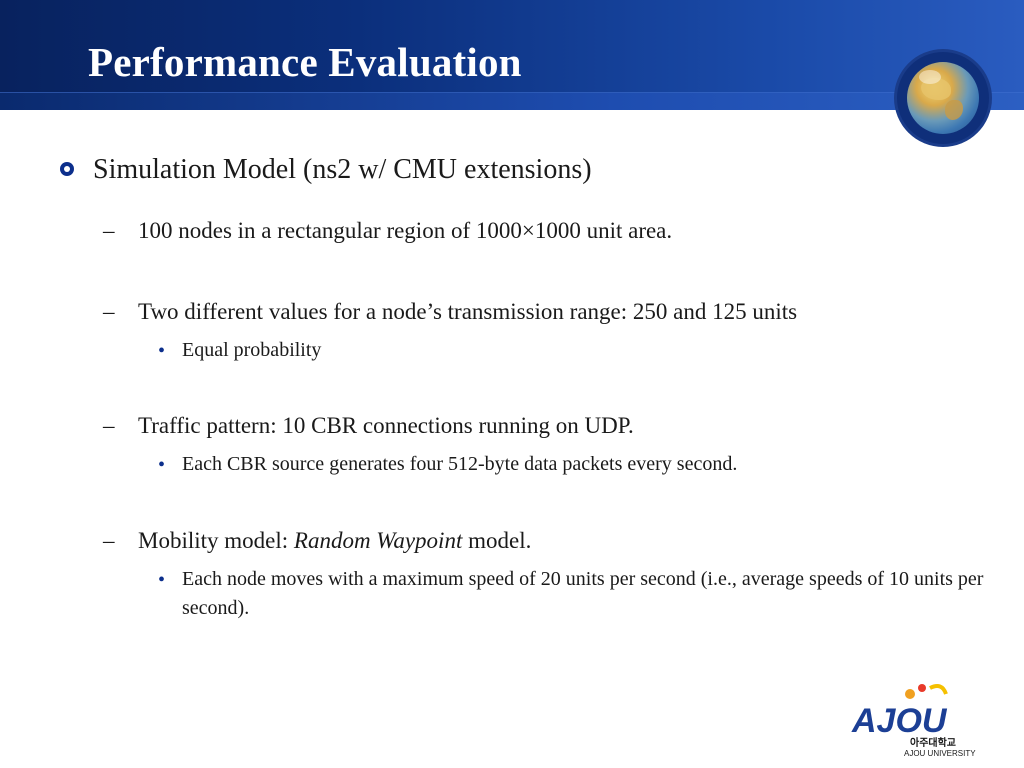 This screenshot has height=768, width=1024. Describe the element at coordinates (512, 101) in the screenshot. I see `title-bar-stripe` at that location.